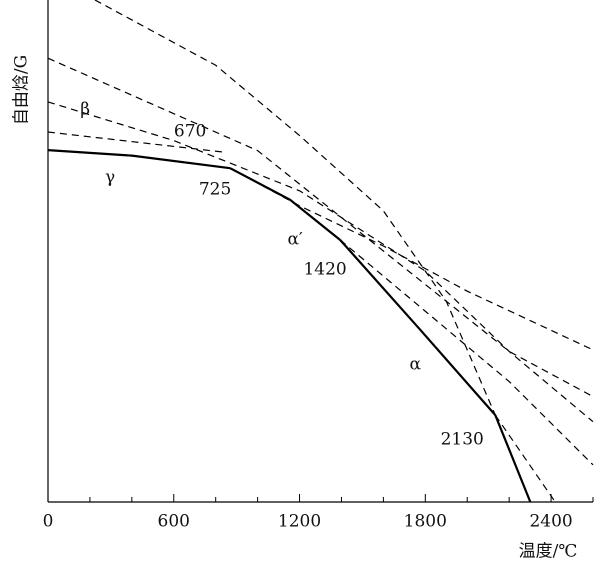 This screenshot has width=600, height=569. I want to click on annotation: α′, so click(294, 239).